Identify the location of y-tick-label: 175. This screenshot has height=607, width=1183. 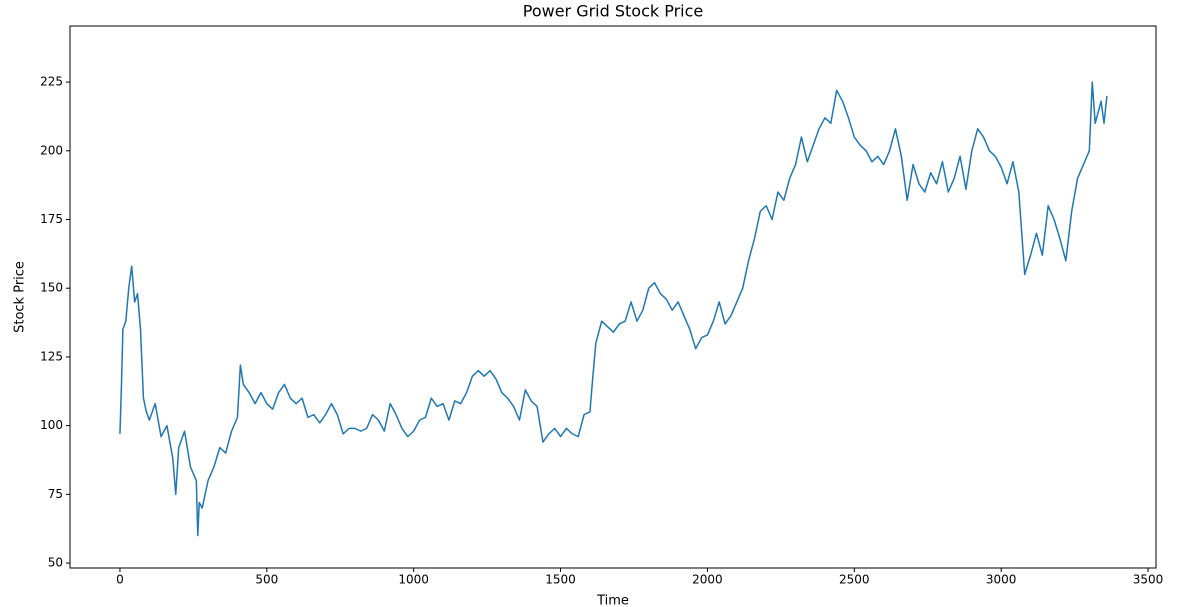
(51, 219).